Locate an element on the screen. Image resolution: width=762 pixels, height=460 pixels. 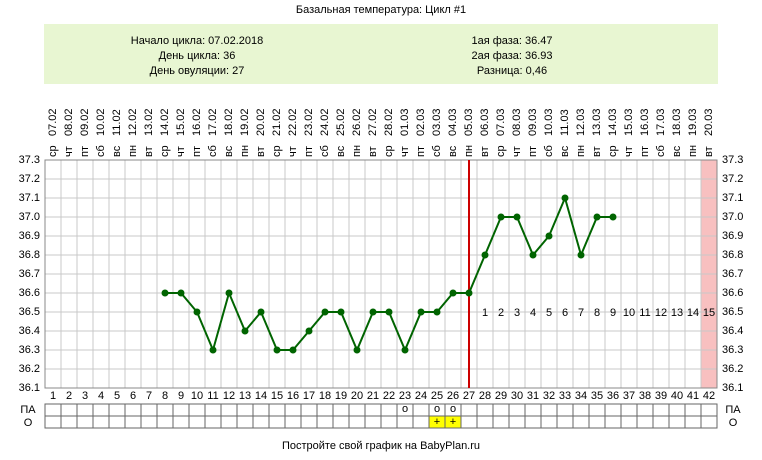
x-tick-label: 33 is located at coordinates (565, 396).